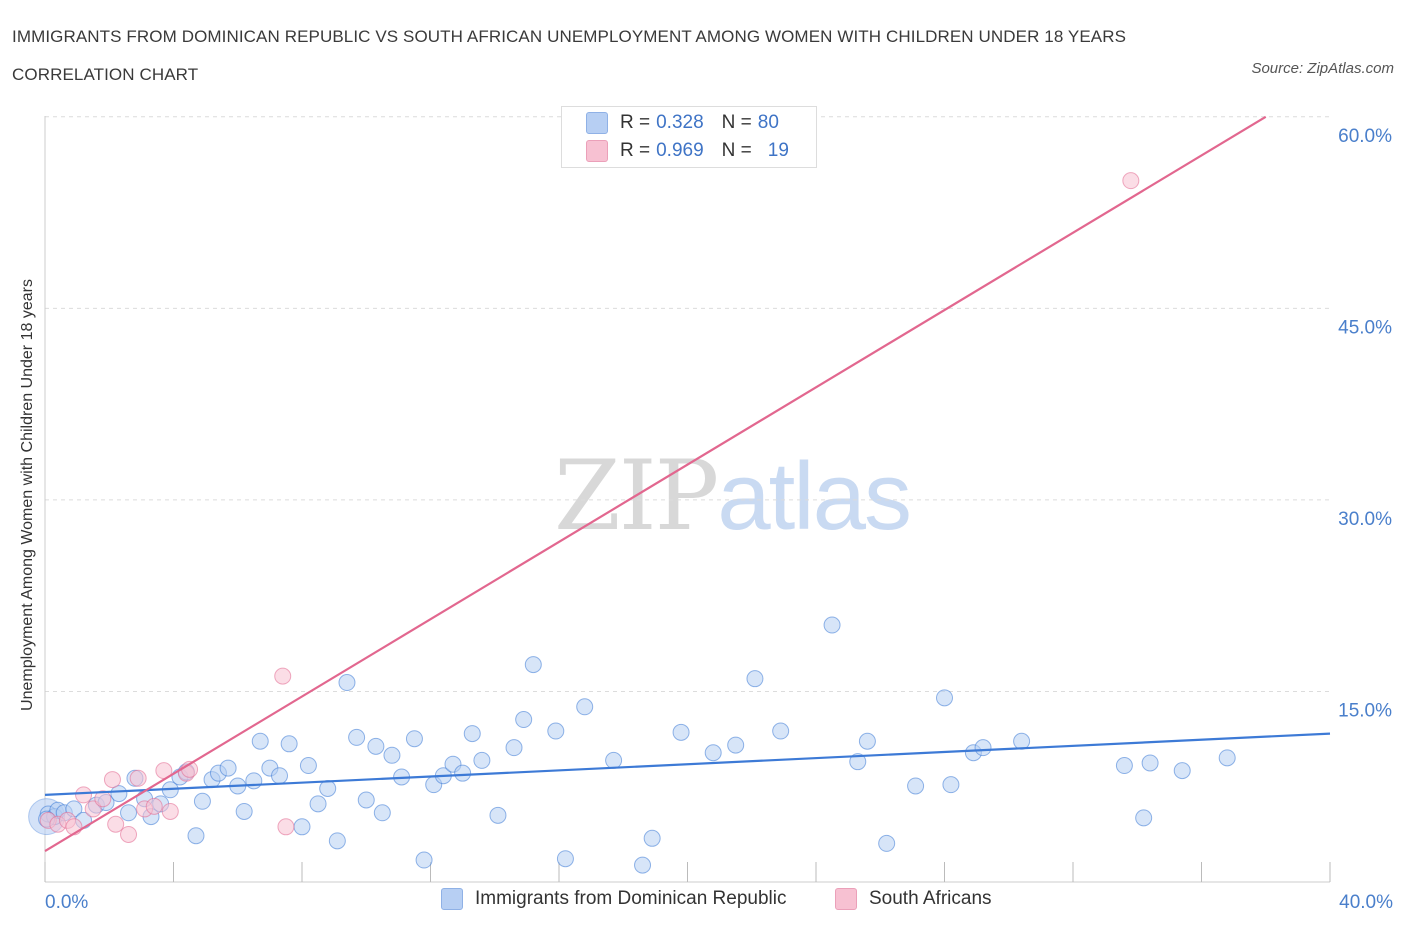 The width and height of the screenshot is (1406, 930). Describe the element at coordinates (1366, 902) in the screenshot. I see `x-tick-label: 40.0%` at that location.